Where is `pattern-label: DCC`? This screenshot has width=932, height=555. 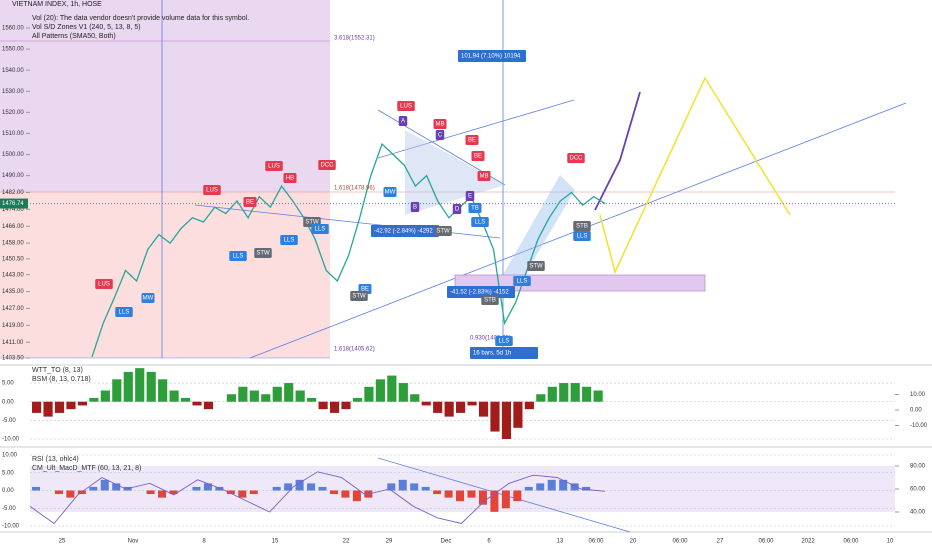
pattern-label: DCC is located at coordinates (328, 166).